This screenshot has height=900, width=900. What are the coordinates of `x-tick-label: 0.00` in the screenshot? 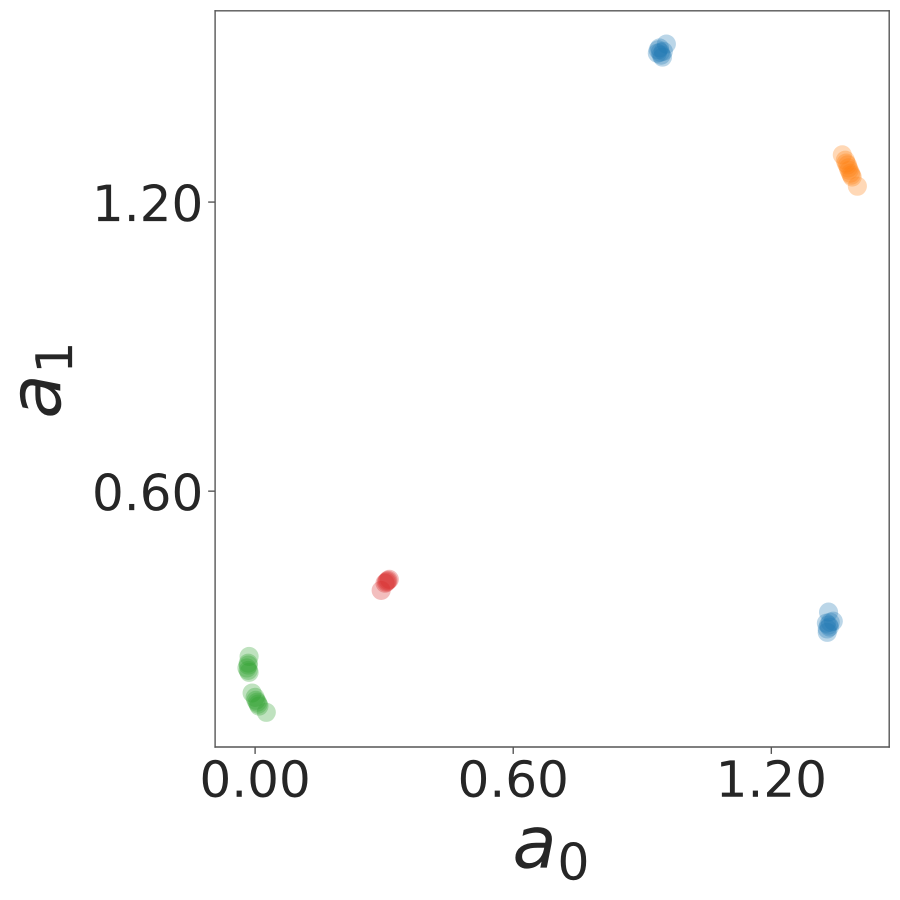 It's located at (255, 779).